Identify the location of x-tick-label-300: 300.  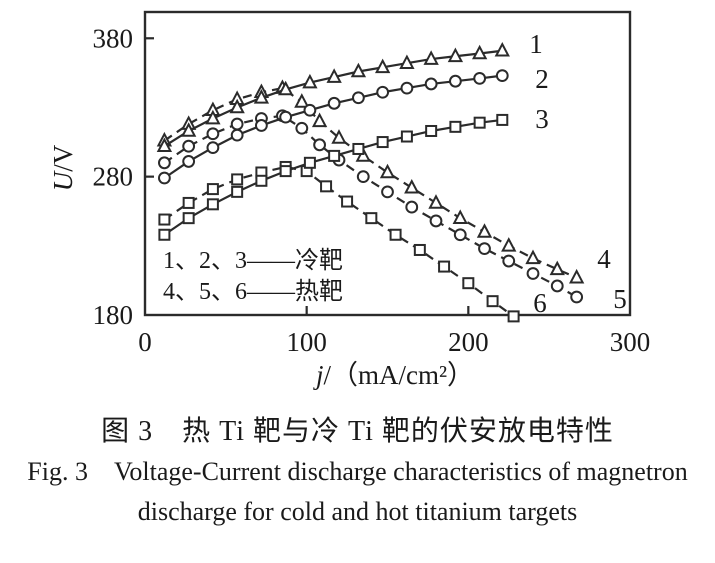
(630, 342).